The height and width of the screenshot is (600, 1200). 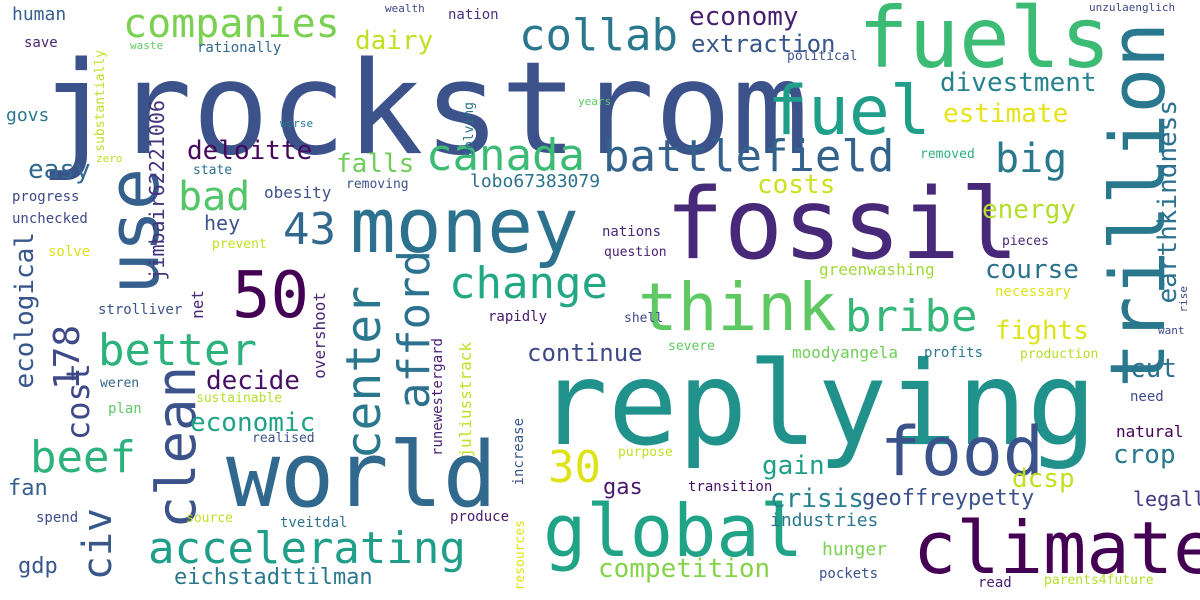 What do you see at coordinates (239, 244) in the screenshot?
I see `word: prevent` at bounding box center [239, 244].